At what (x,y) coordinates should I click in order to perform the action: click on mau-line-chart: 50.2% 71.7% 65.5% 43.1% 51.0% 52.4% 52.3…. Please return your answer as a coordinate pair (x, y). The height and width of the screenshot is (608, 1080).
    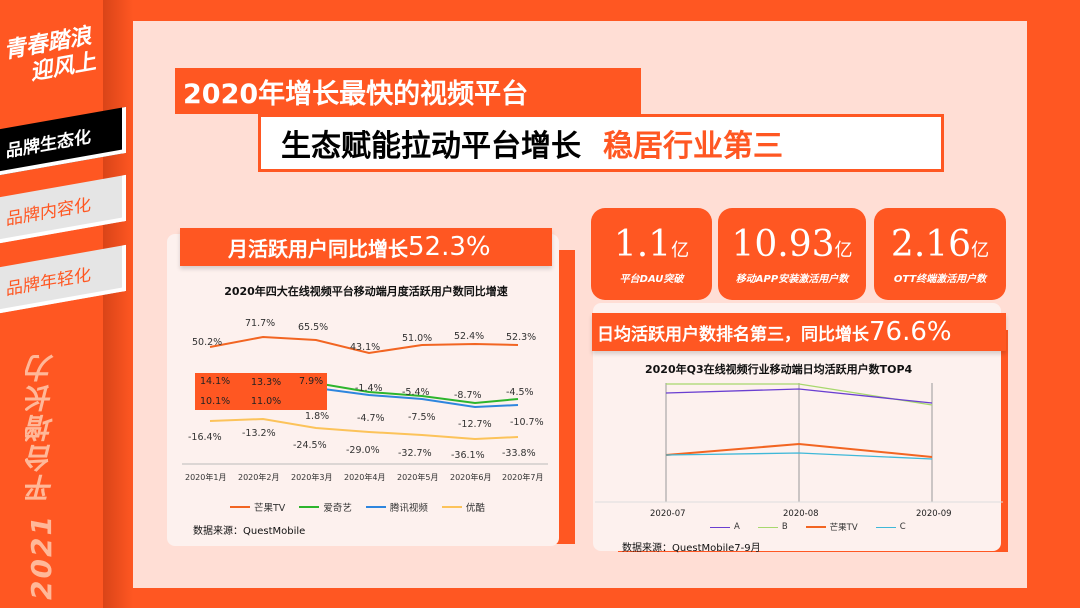
    Looking at the image, I should click on (370, 400).